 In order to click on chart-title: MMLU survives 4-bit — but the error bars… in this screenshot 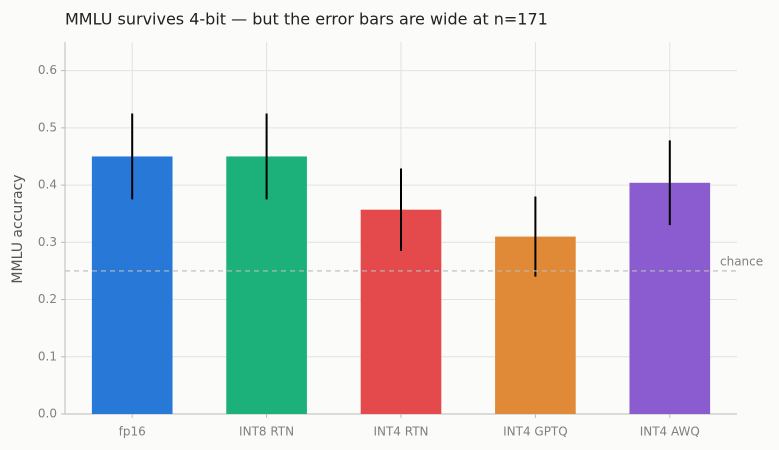, I will do `click(306, 19)`.